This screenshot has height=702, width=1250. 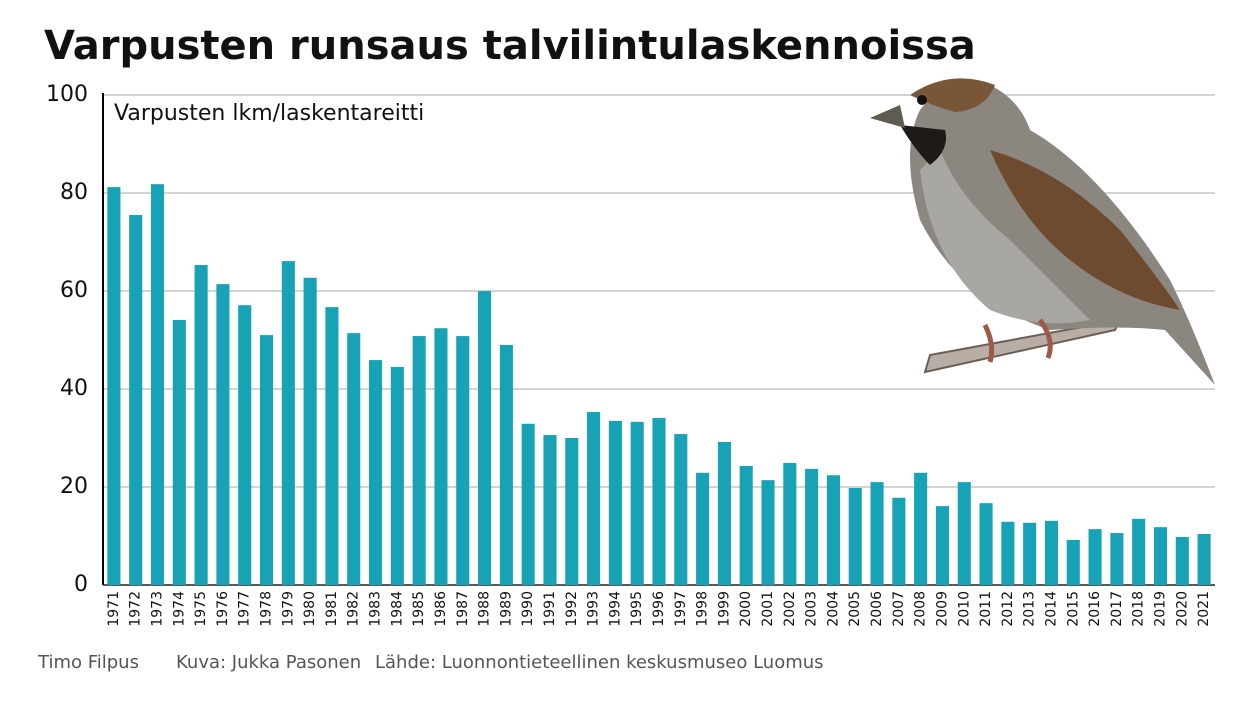 What do you see at coordinates (1204, 609) in the screenshot?
I see `x-tick-label: 2021` at bounding box center [1204, 609].